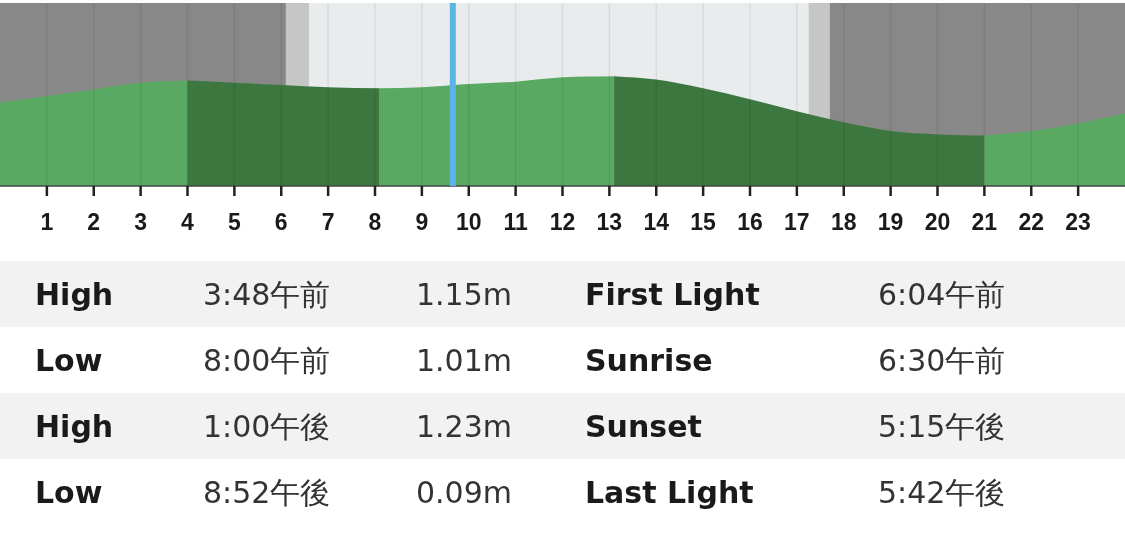 The image size is (1125, 546). What do you see at coordinates (649, 360) in the screenshot?
I see `text: Sunrise` at bounding box center [649, 360].